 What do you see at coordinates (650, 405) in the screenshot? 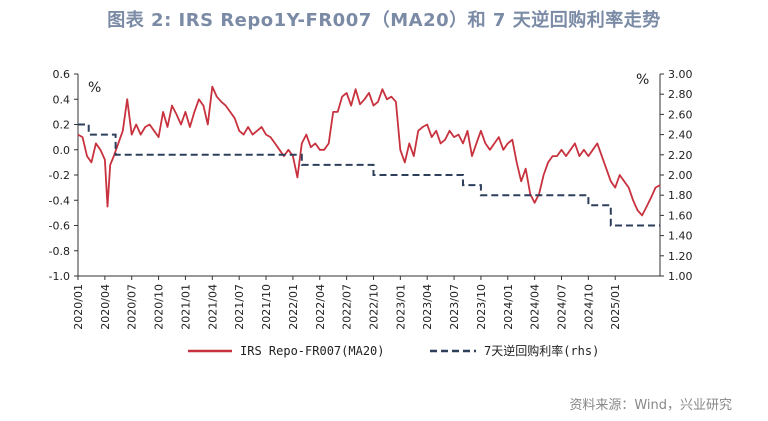
I see `source-note: 资料来源：Wind，兴业研究` at bounding box center [650, 405].